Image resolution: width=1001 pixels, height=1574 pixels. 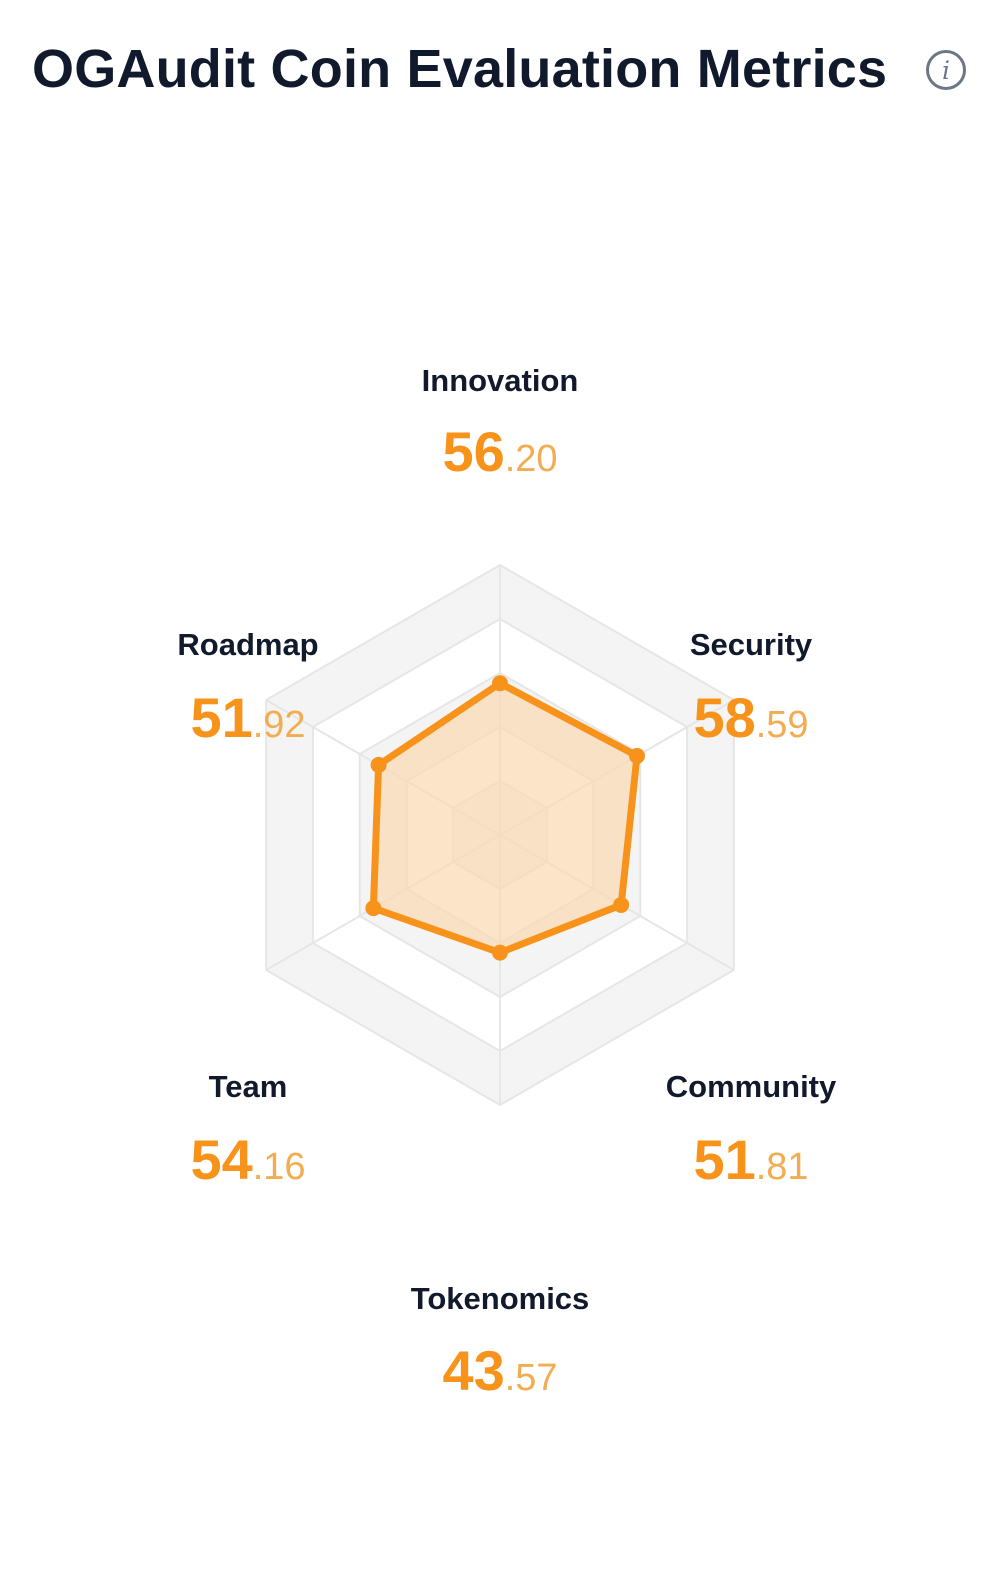 I want to click on value-label-innovation: 56.20, so click(x=499, y=451).